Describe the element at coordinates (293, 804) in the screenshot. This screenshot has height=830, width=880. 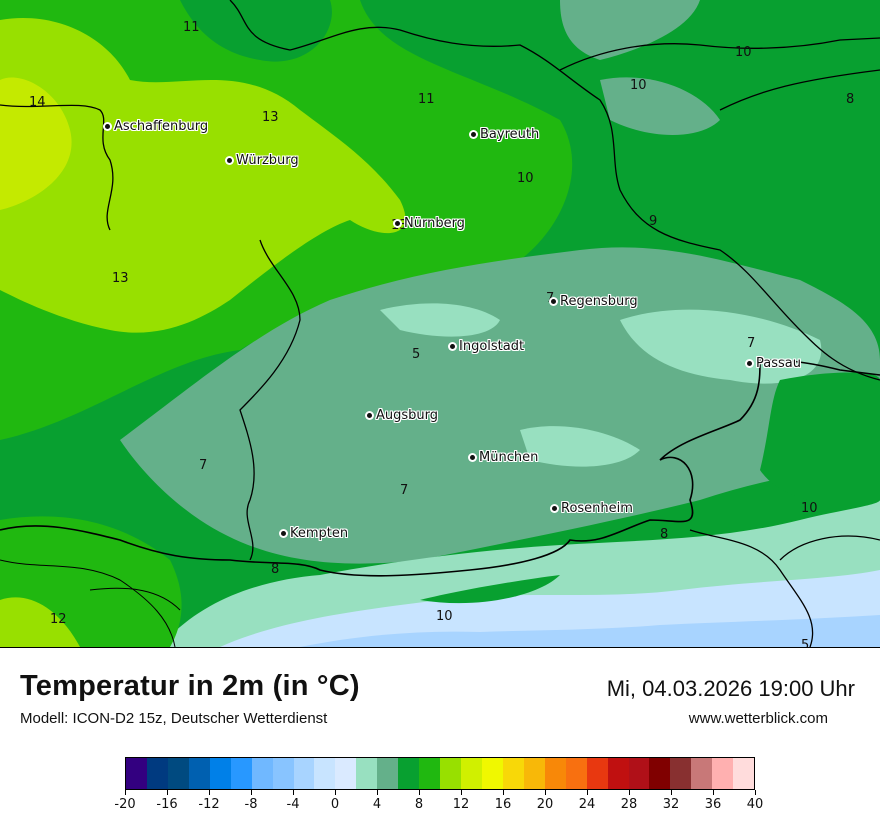
I see `colorbar-tick-label: -4` at that location.